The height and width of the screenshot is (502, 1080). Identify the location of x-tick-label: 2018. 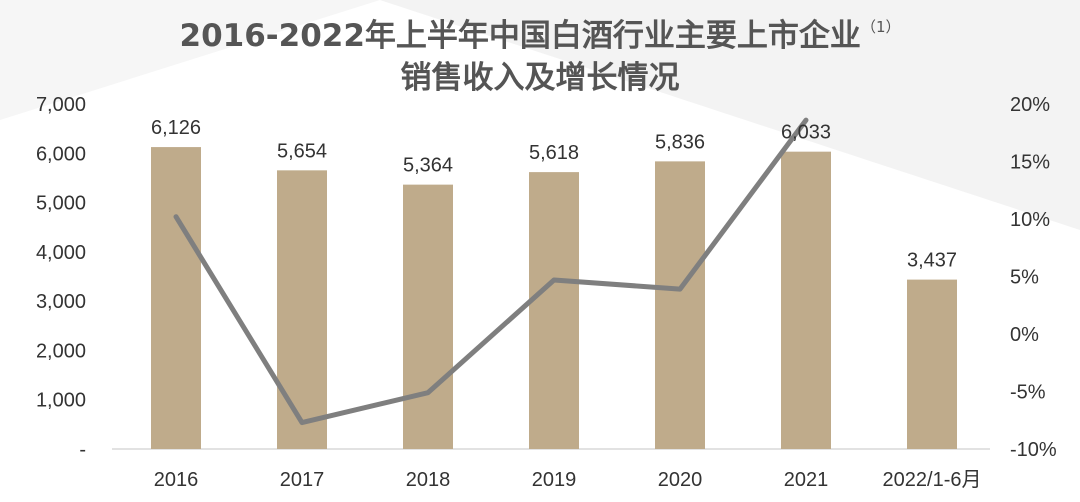
(428, 480).